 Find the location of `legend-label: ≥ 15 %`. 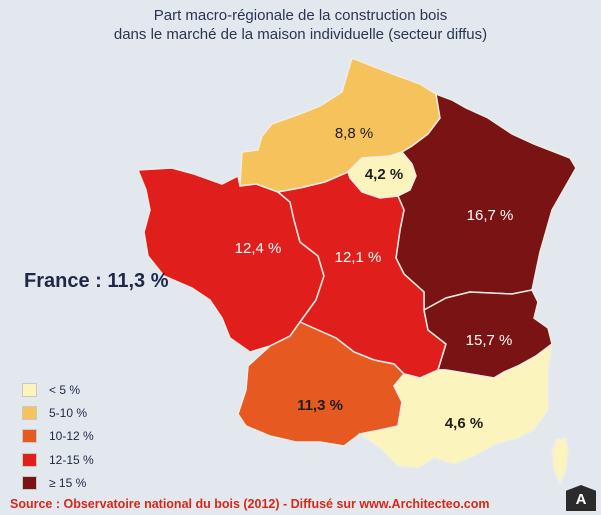

legend-label: ≥ 15 % is located at coordinates (68, 482).